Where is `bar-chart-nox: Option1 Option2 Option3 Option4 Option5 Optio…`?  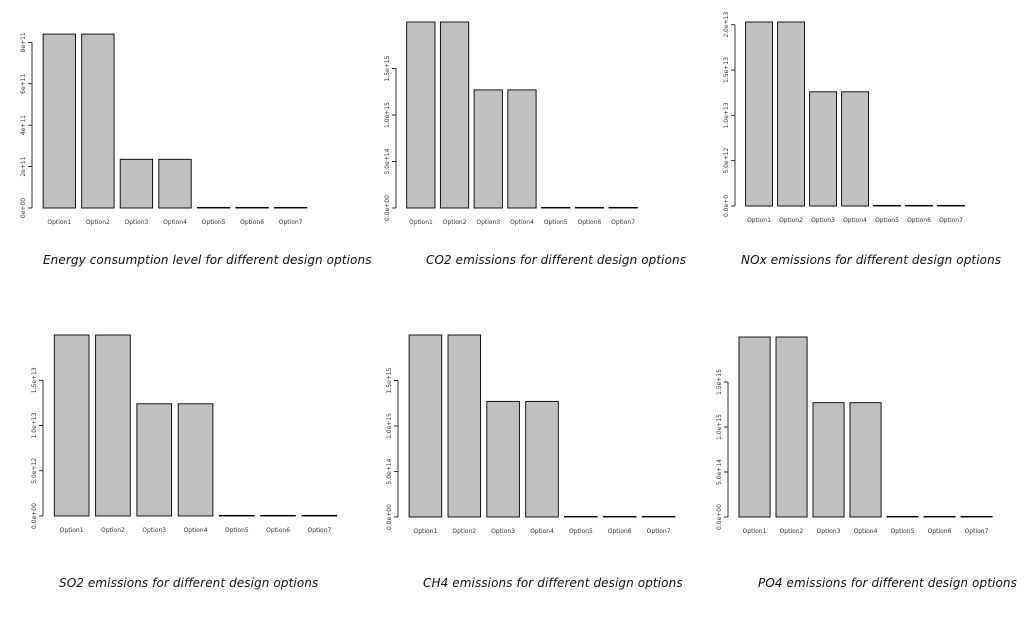 bar-chart-nox: Option1 Option2 Option3 Option4 Option5 Optio… is located at coordinates (844, 118).